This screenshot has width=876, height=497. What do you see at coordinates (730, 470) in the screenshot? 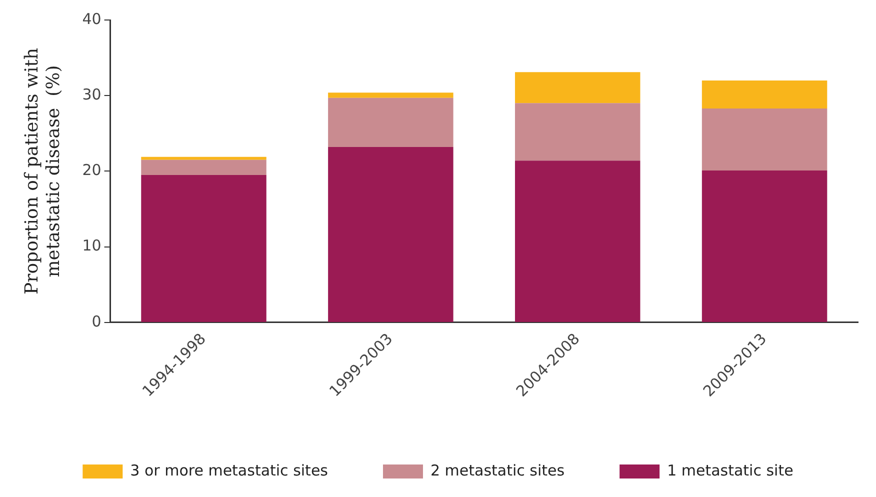
I see `legend-label: 1 metastatic site` at bounding box center [730, 470].